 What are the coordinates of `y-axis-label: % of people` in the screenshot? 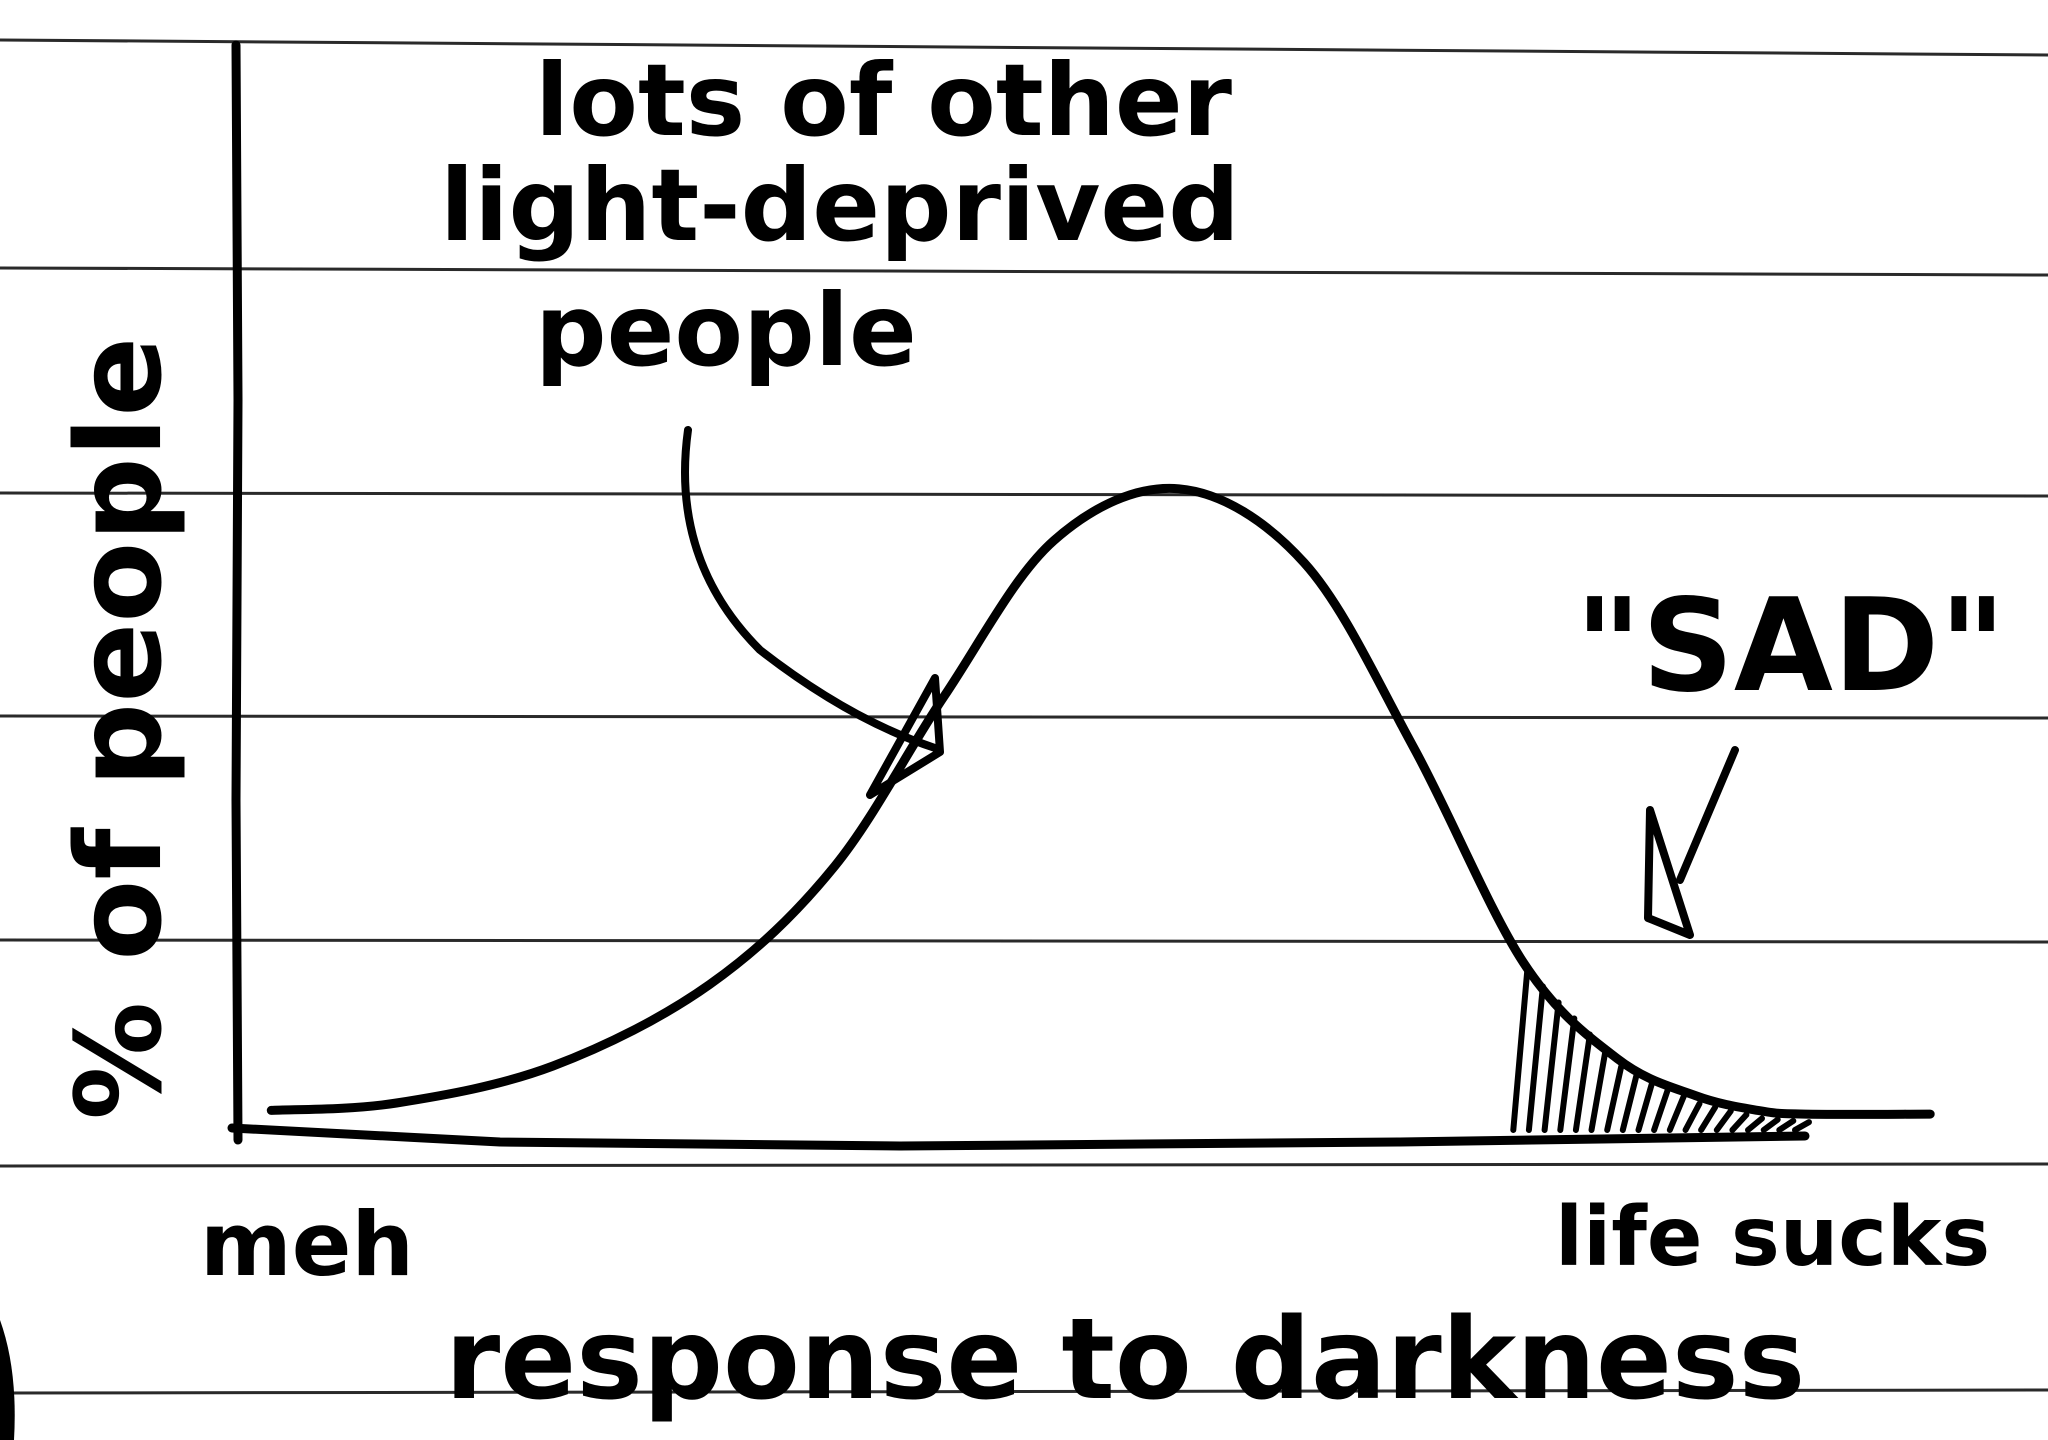 It's located at (119, 728).